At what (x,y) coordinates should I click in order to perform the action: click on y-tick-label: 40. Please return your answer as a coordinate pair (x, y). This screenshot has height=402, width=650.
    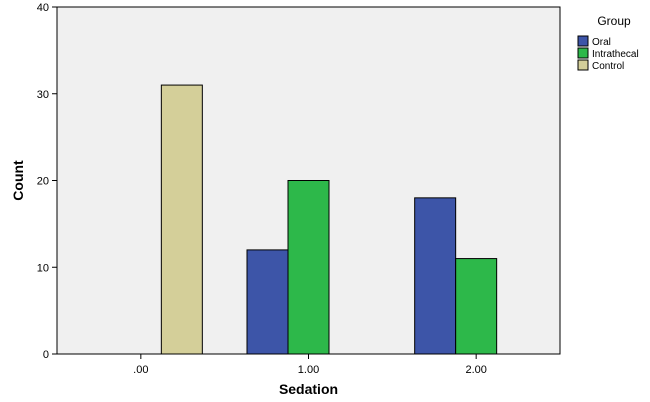
    Looking at the image, I should click on (43, 8).